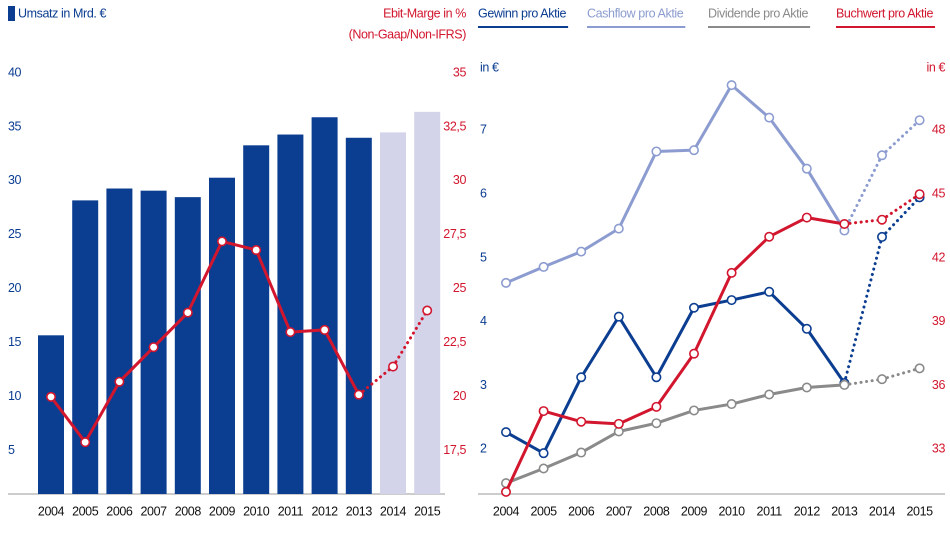 The height and width of the screenshot is (540, 950). Describe the element at coordinates (884, 13) in the screenshot. I see `legend-label: Buchwert pro Aktie` at that location.